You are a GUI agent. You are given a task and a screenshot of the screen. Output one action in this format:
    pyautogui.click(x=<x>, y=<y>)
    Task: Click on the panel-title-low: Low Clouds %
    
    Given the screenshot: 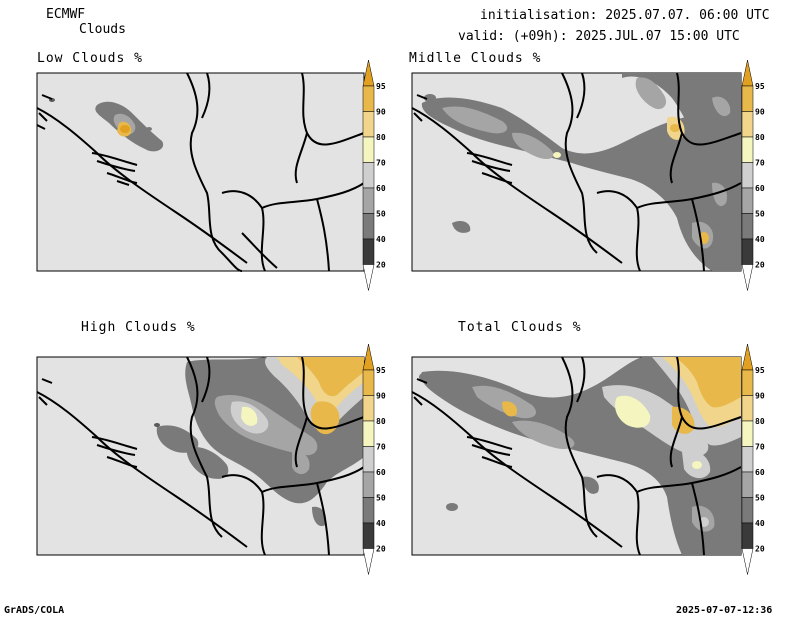 What is the action you would take?
    pyautogui.click(x=90, y=58)
    